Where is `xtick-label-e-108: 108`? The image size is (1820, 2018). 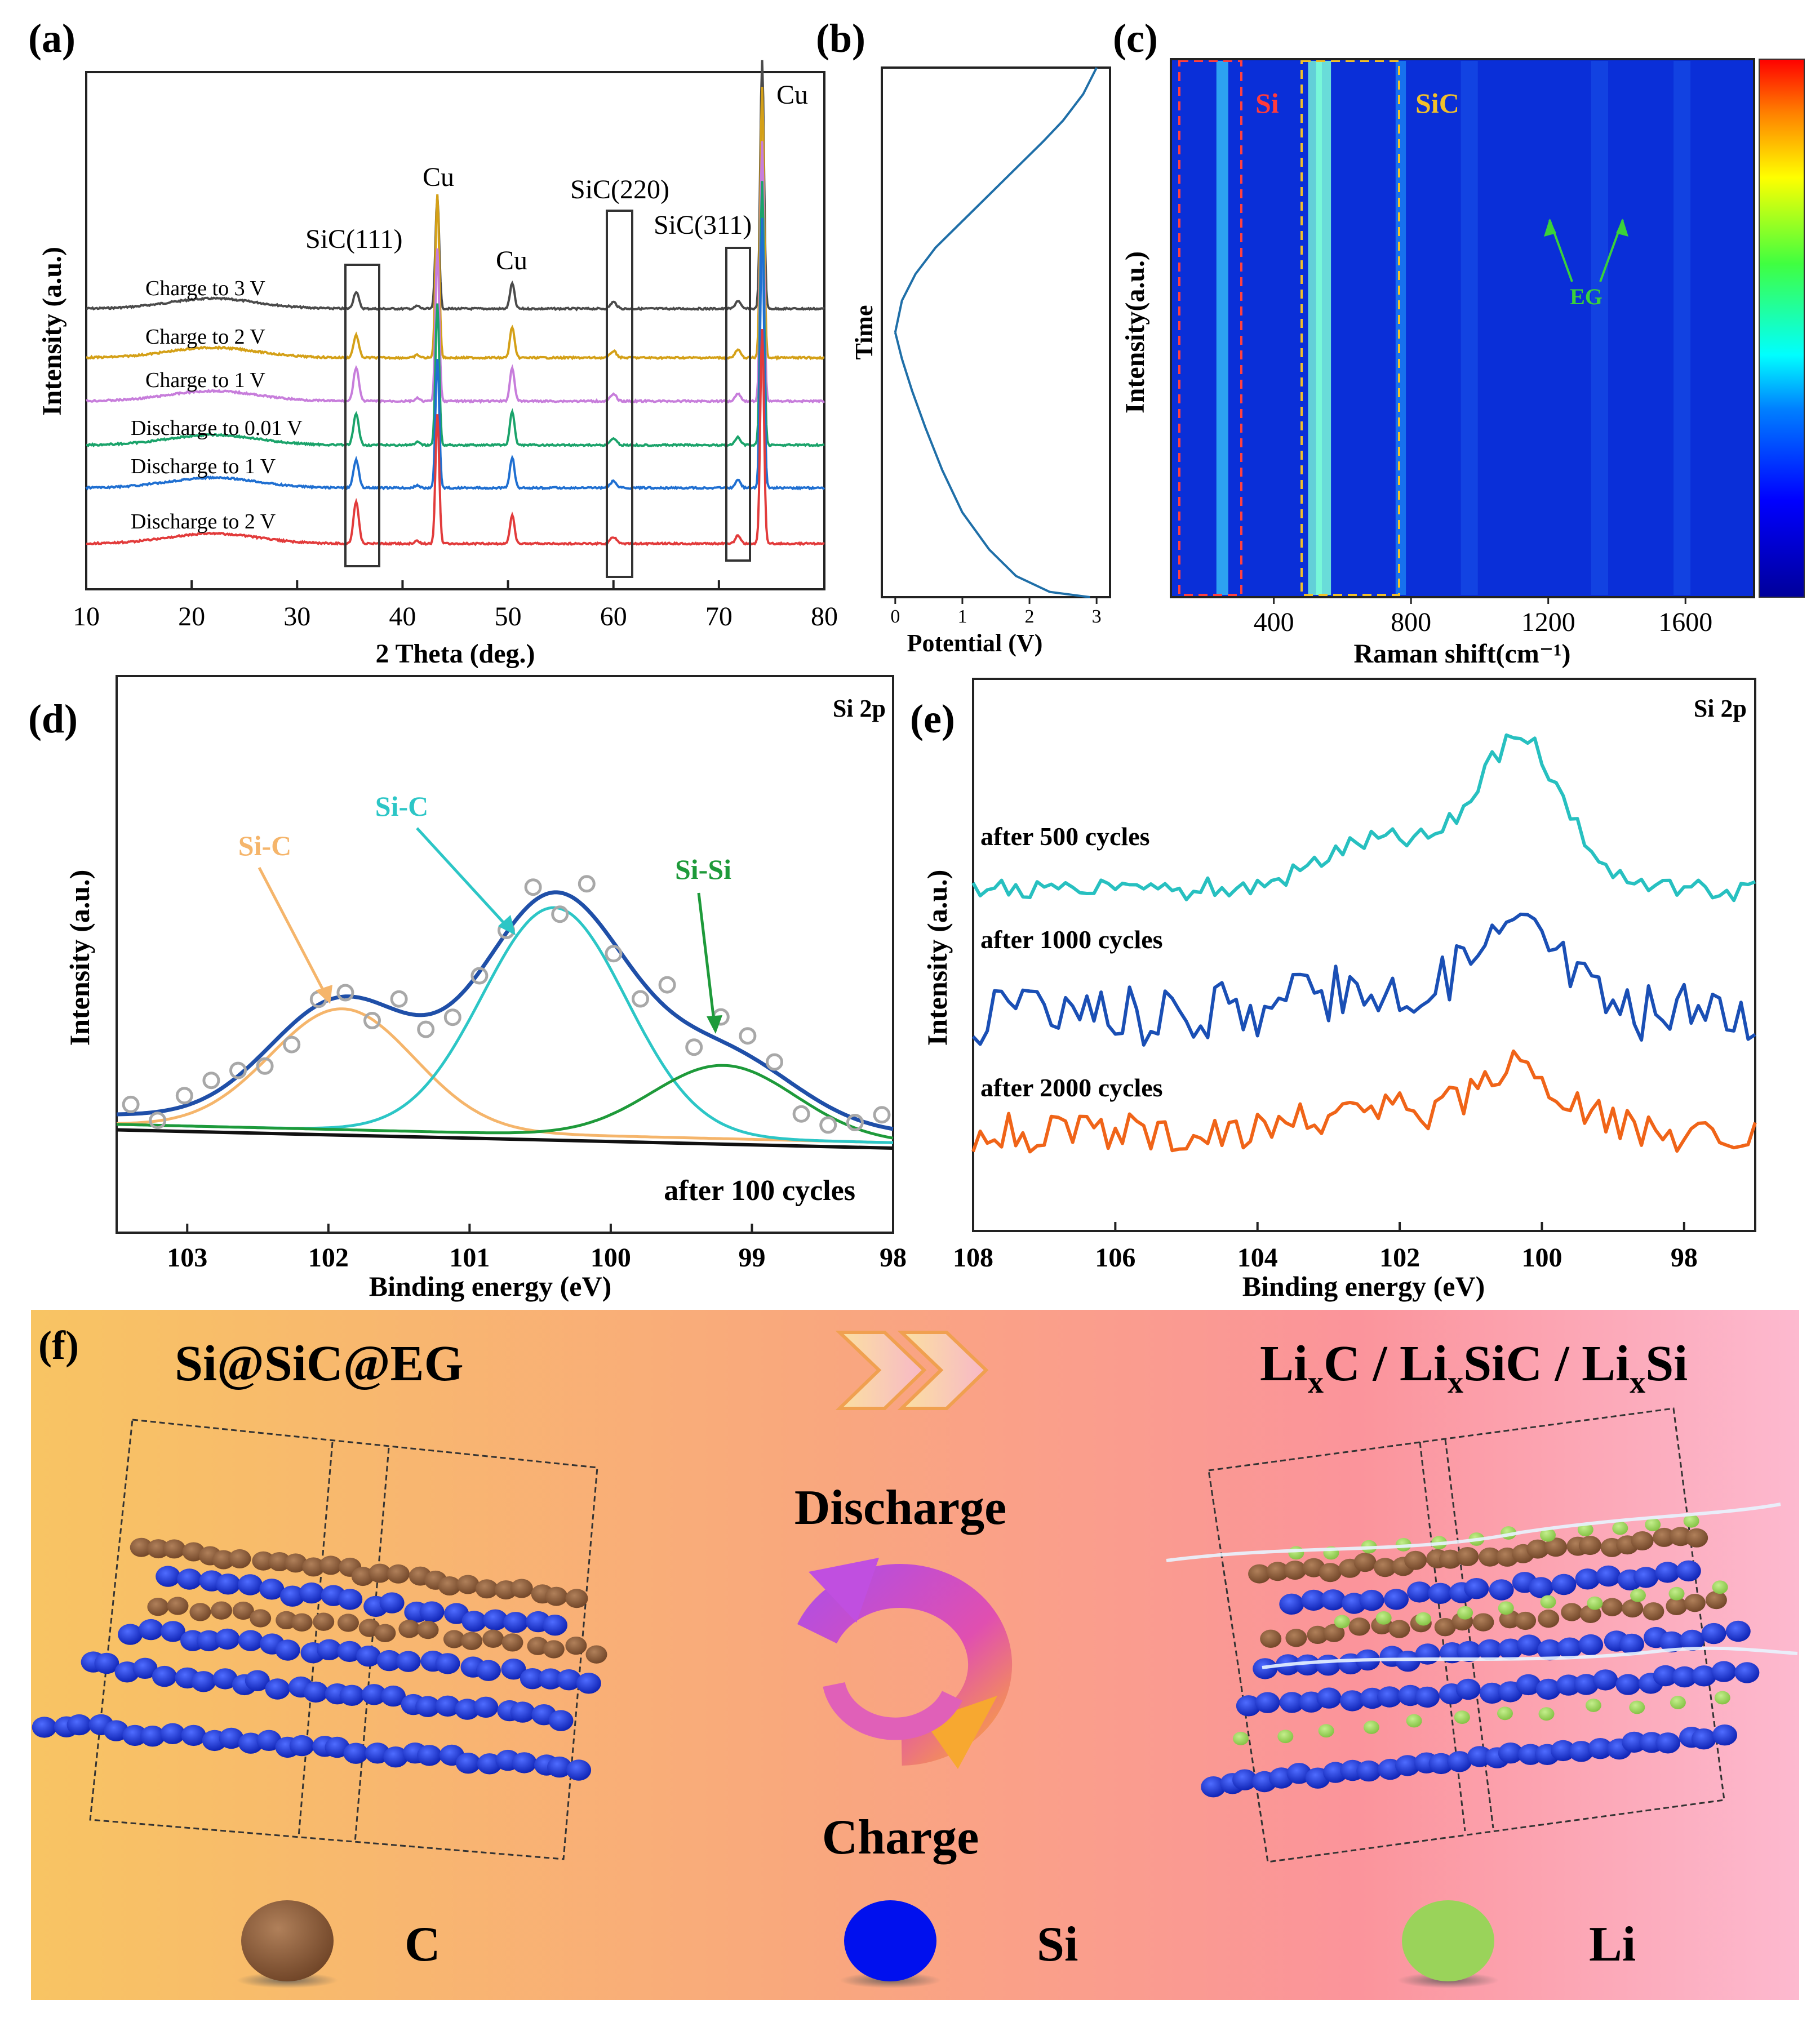 xtick-label-e-108: 108 is located at coordinates (973, 1258).